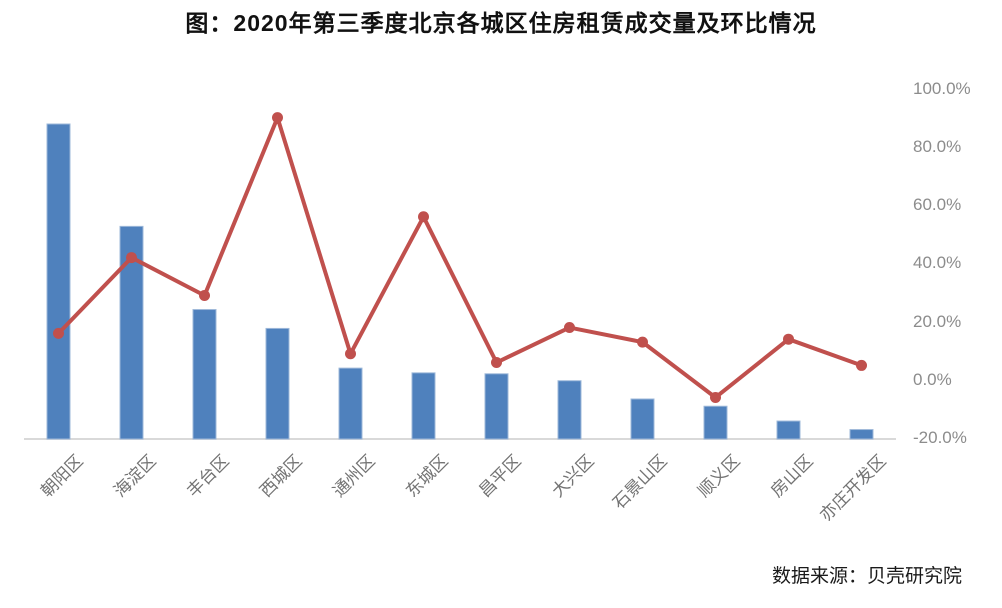 The image size is (1002, 608). What do you see at coordinates (942, 88) in the screenshot?
I see `right-axis-tick-label: 100.0%` at bounding box center [942, 88].